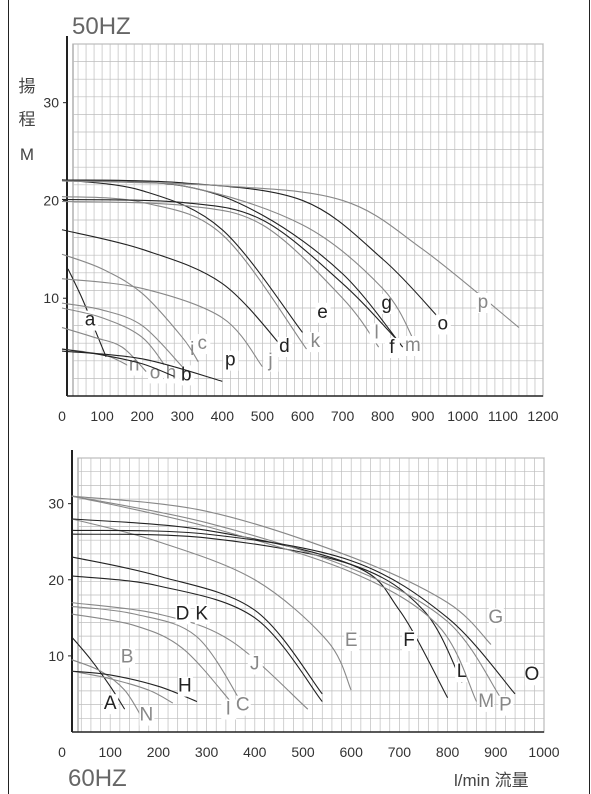 The width and height of the screenshot is (591, 794). I want to click on panel-1-x-tick-label: 600, so click(303, 416).